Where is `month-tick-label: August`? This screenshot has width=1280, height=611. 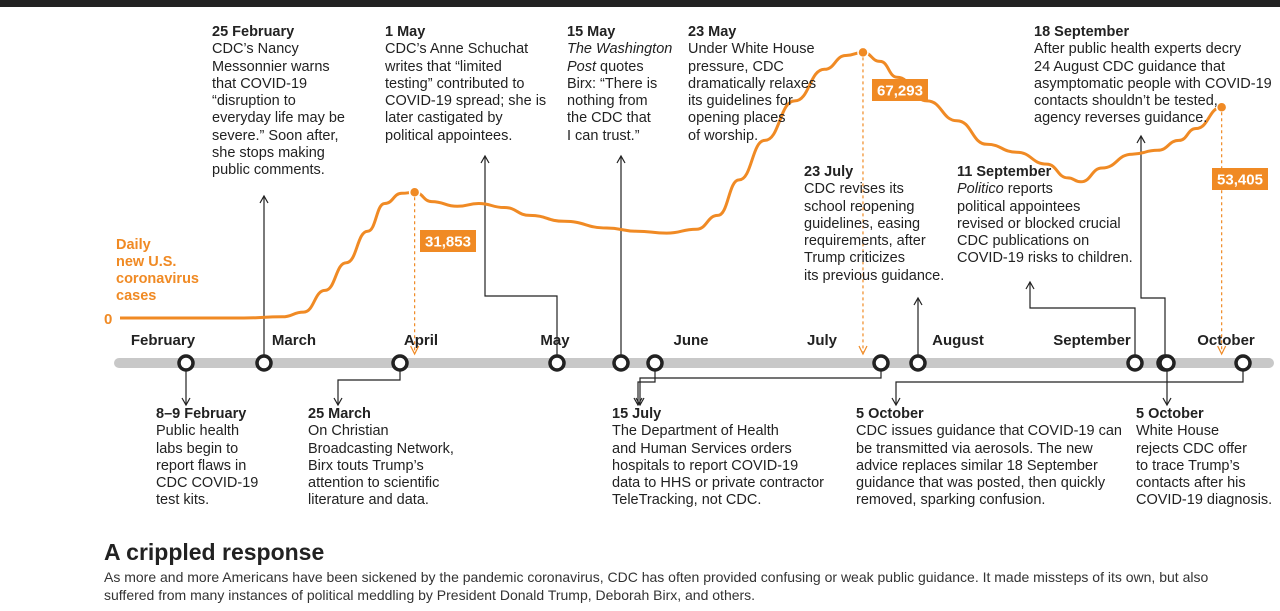 month-tick-label: August is located at coordinates (958, 340).